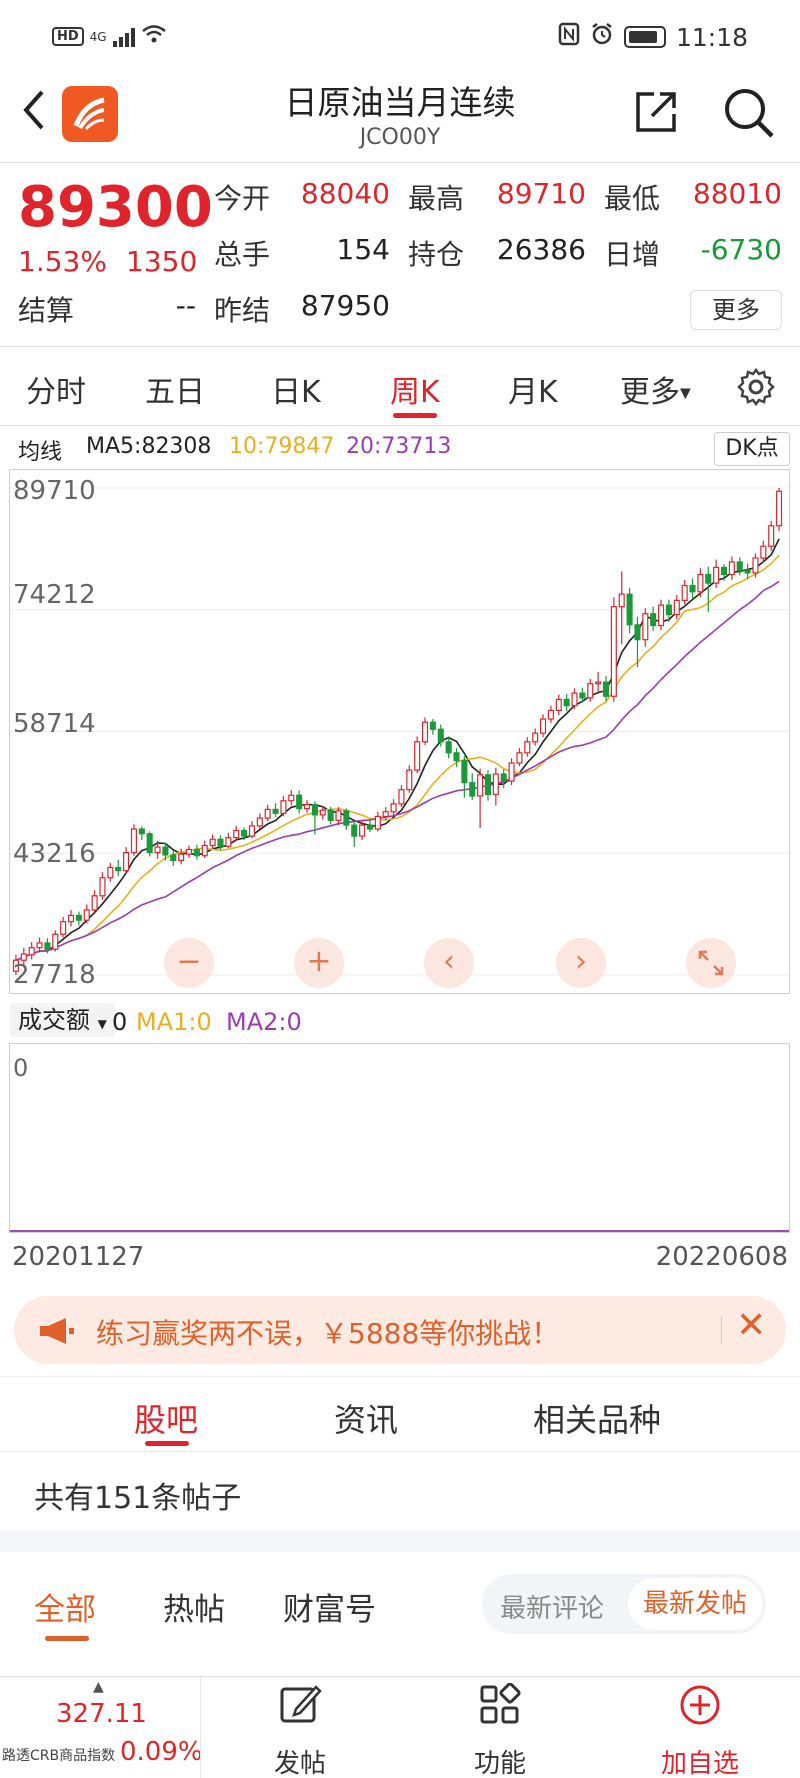 The width and height of the screenshot is (800, 1778). I want to click on header: 日原油当月连续 JCO00Y, so click(400, 116).